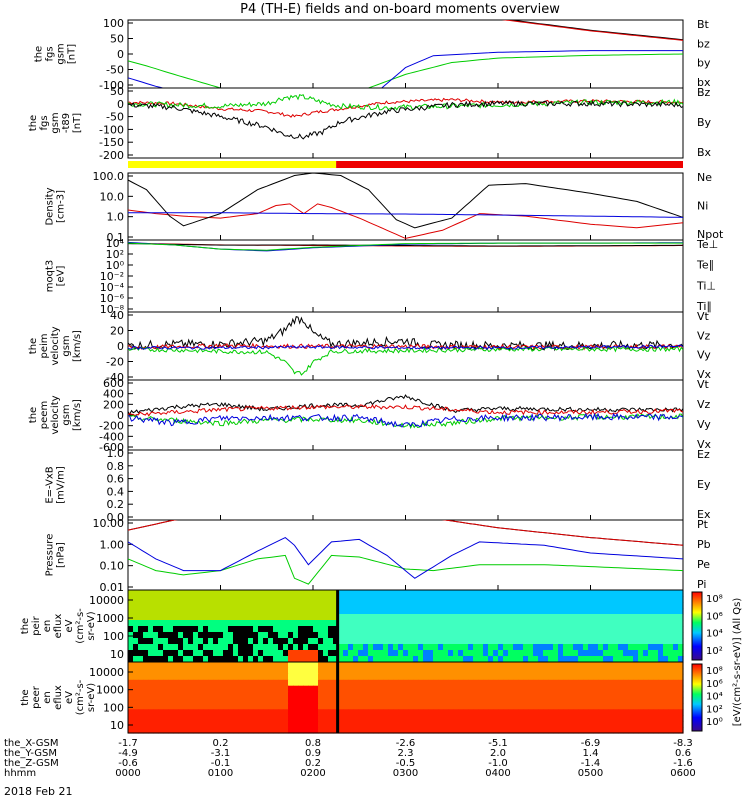 The width and height of the screenshot is (750, 800). What do you see at coordinates (405, 485) in the screenshot?
I see `panel-6-frame` at bounding box center [405, 485].